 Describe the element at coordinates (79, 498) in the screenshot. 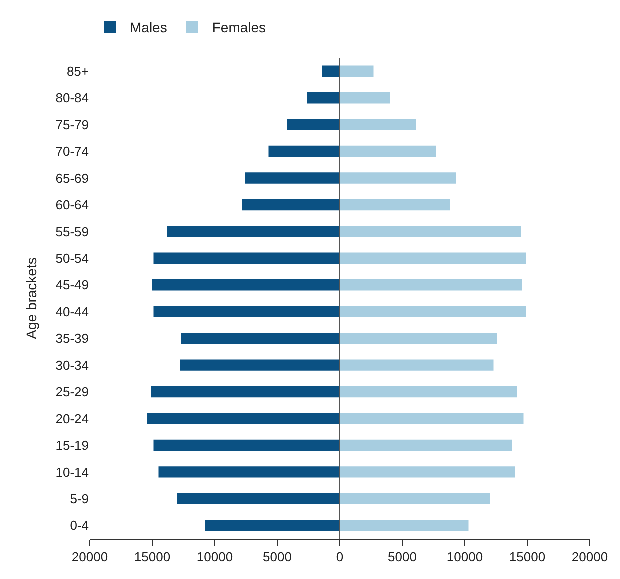

I see `y-tick-label: 5-9` at that location.